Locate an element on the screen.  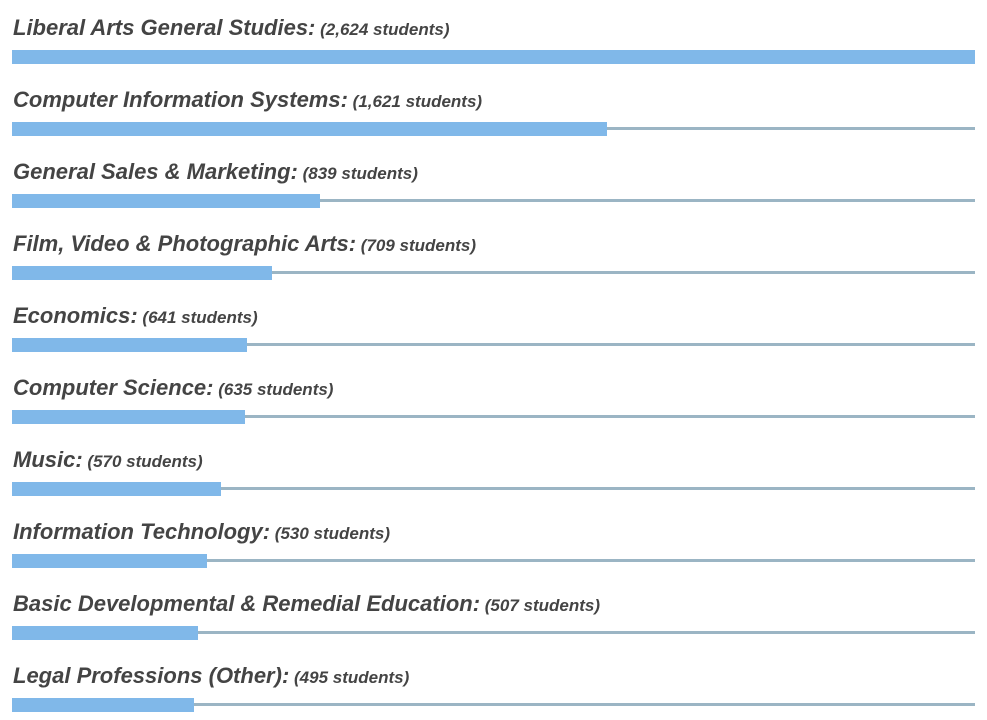
category-label: Computer Science: is located at coordinates (113, 387).